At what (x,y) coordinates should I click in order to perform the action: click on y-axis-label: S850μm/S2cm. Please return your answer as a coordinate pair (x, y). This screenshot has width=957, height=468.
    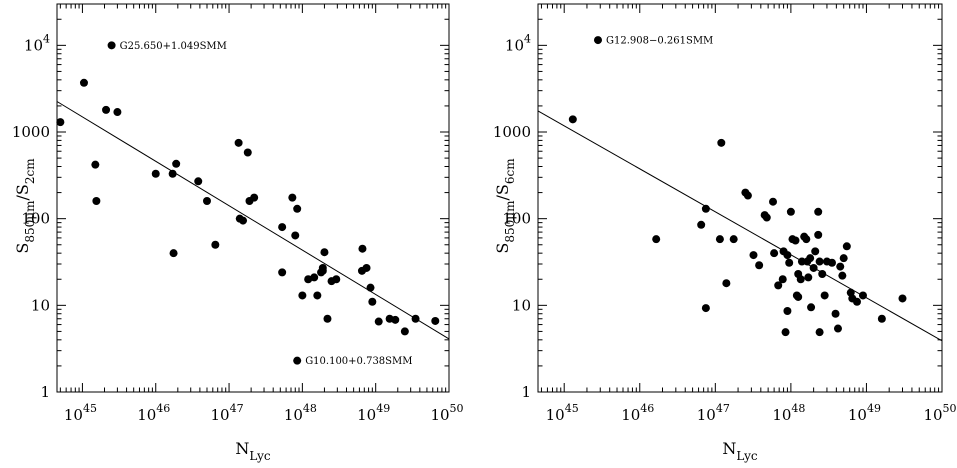
    Looking at the image, I should click on (25, 206).